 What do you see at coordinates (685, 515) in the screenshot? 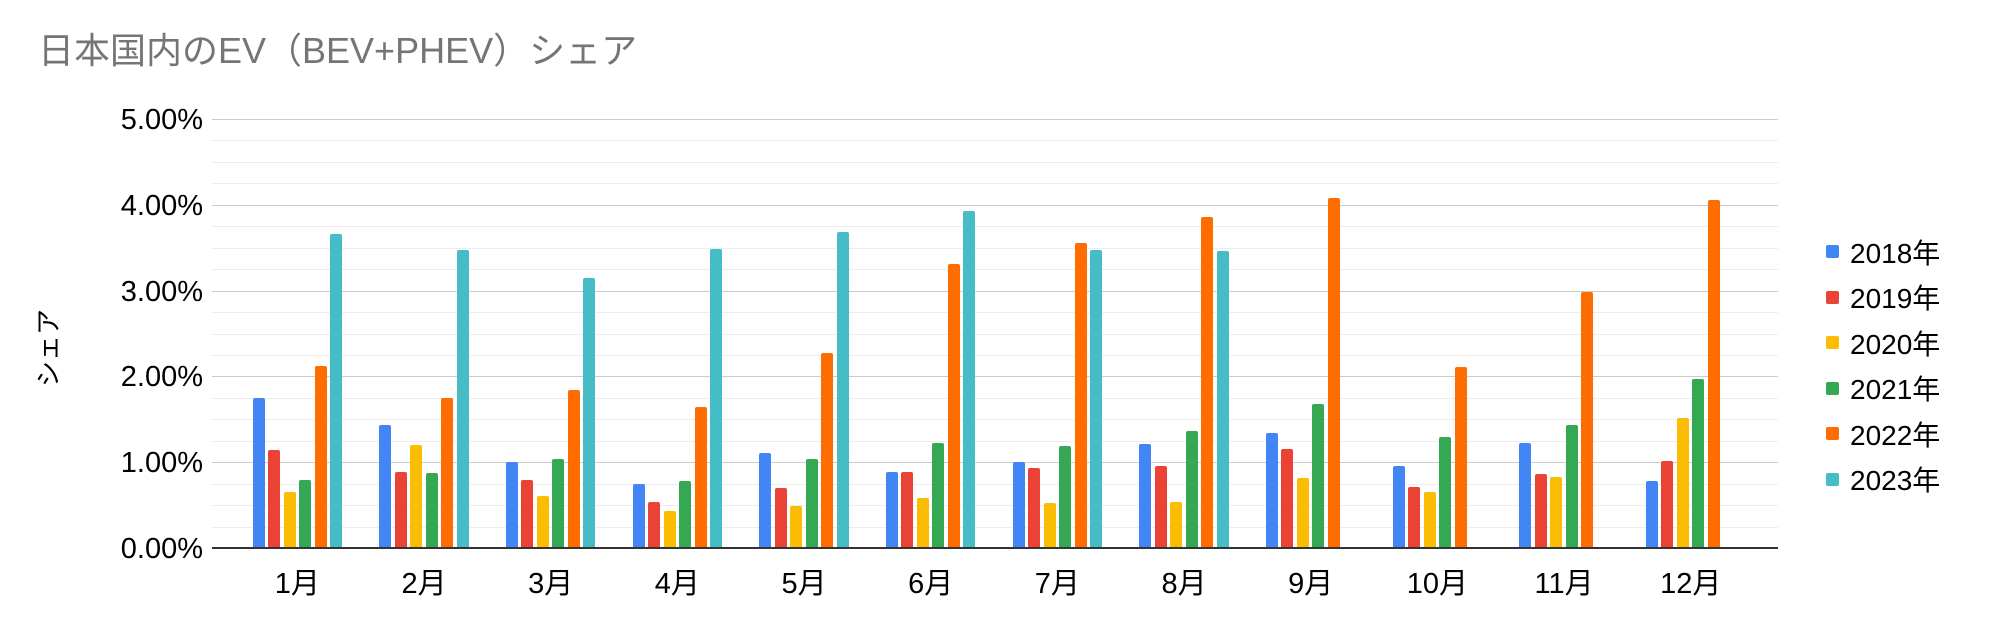
I see `bar-2021-m4` at bounding box center [685, 515].